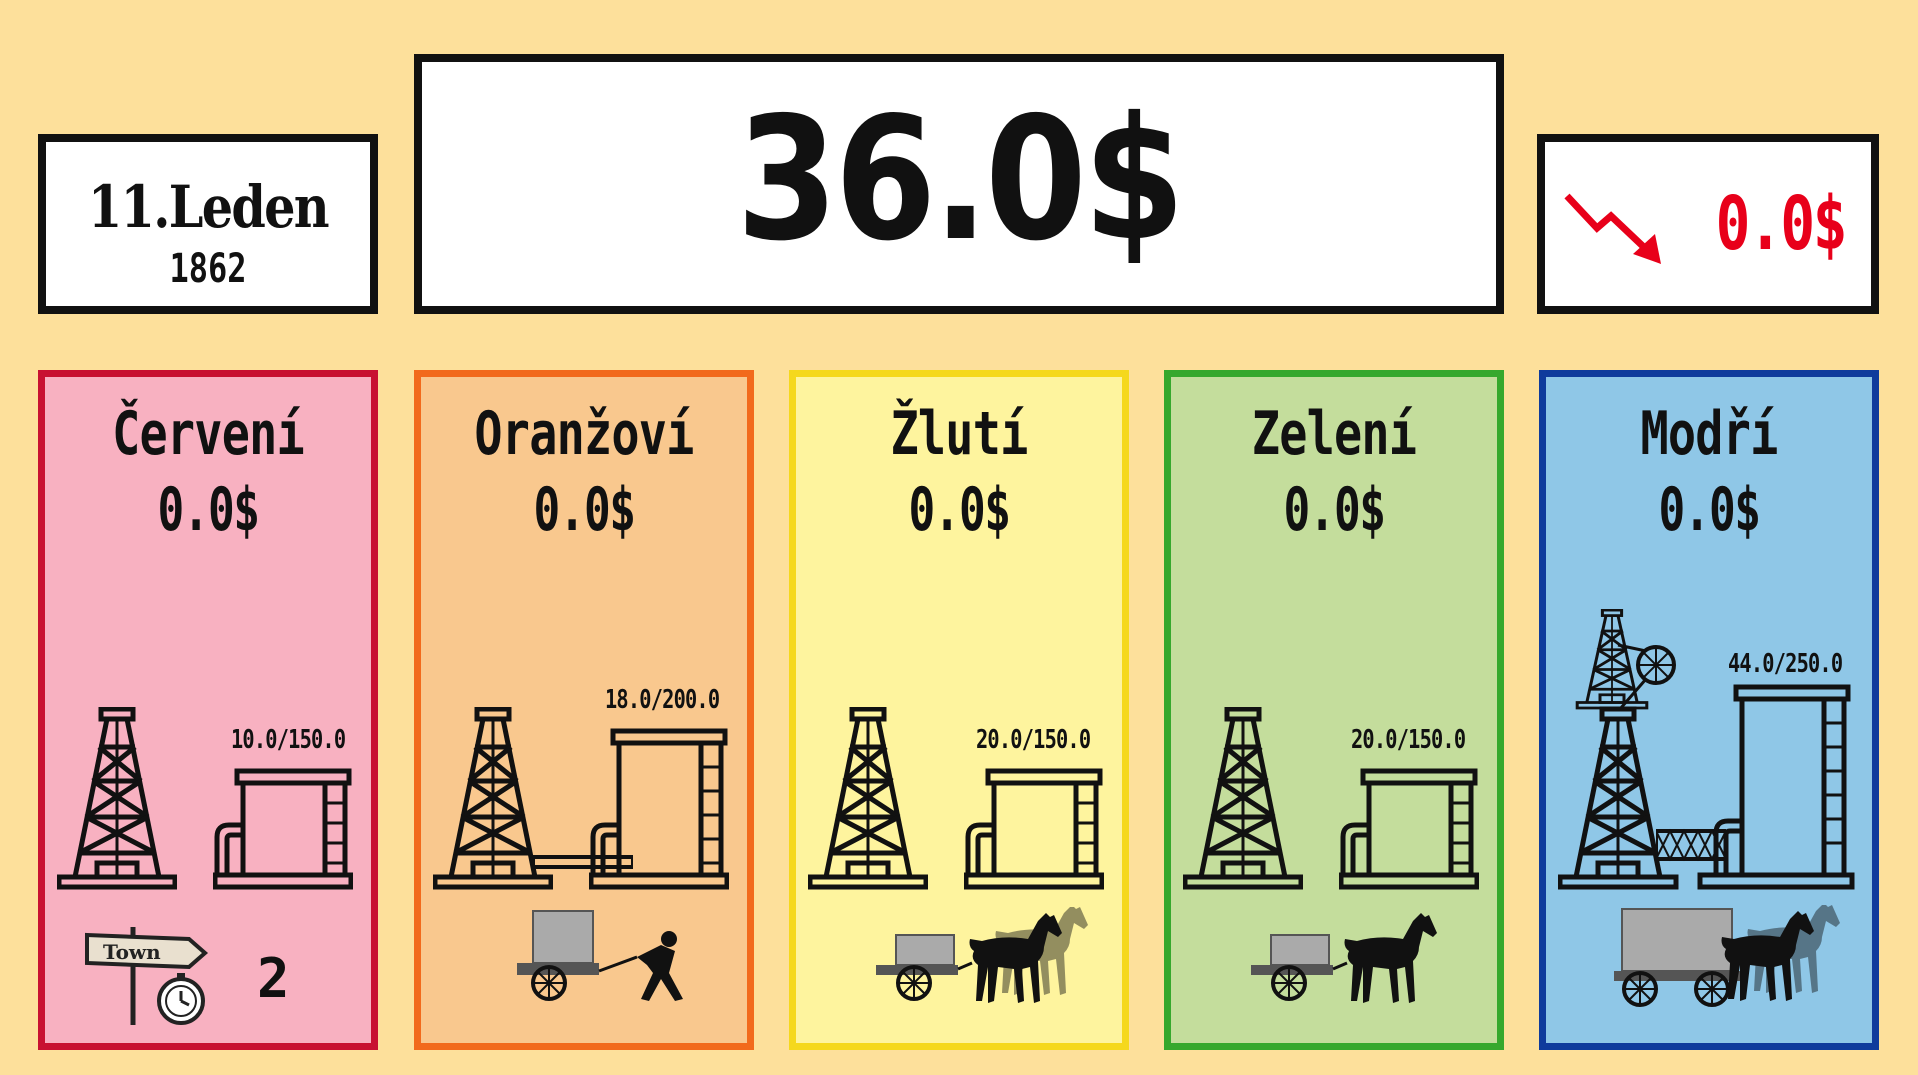 This screenshot has height=1075, width=1918. What do you see at coordinates (599, 955) in the screenshot?
I see `worker-cart-icon` at bounding box center [599, 955].